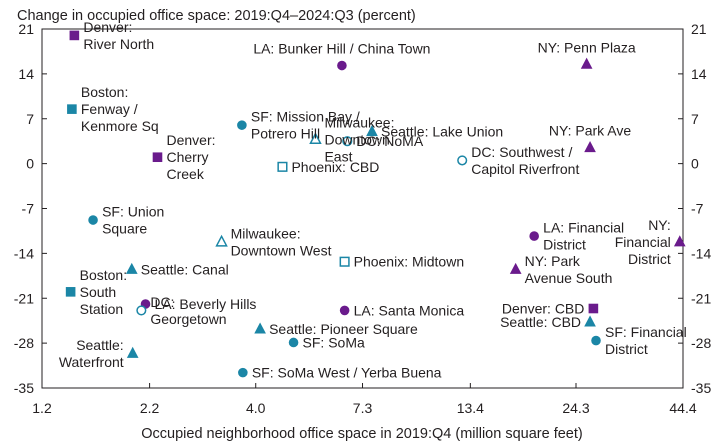  Describe the element at coordinates (206, 304) in the screenshot. I see `point-label-line: LA: Beverly Hills` at that location.